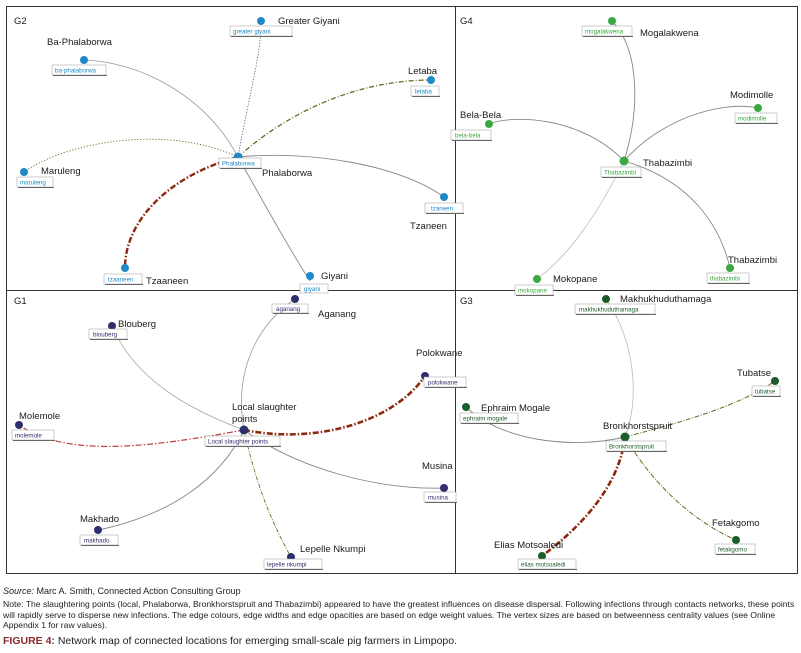 This screenshot has width=801, height=653. Describe the element at coordinates (485, 419) in the screenshot. I see `node-tag: ephraim mogale` at that location.